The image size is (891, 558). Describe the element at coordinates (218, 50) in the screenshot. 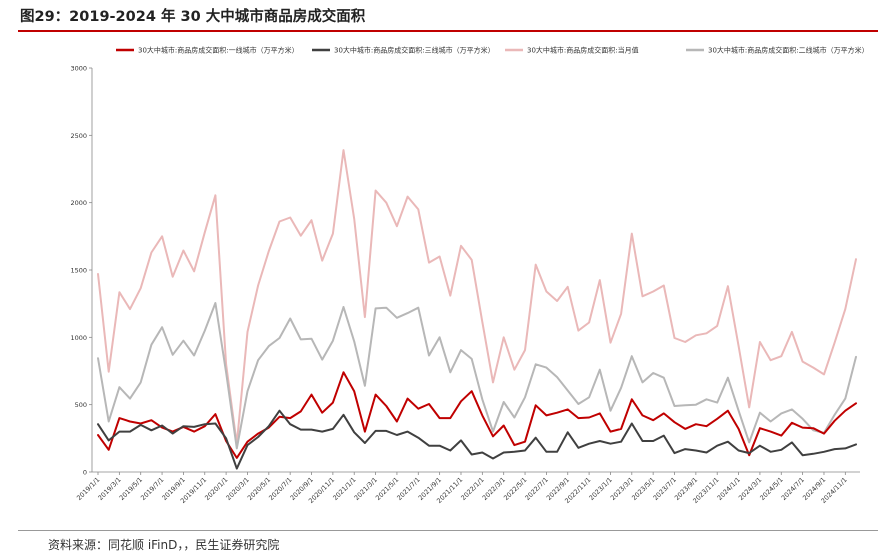

I see `legend-entry: 30大中城市:商品房成交面积:一线城市（万平方米）` at that location.